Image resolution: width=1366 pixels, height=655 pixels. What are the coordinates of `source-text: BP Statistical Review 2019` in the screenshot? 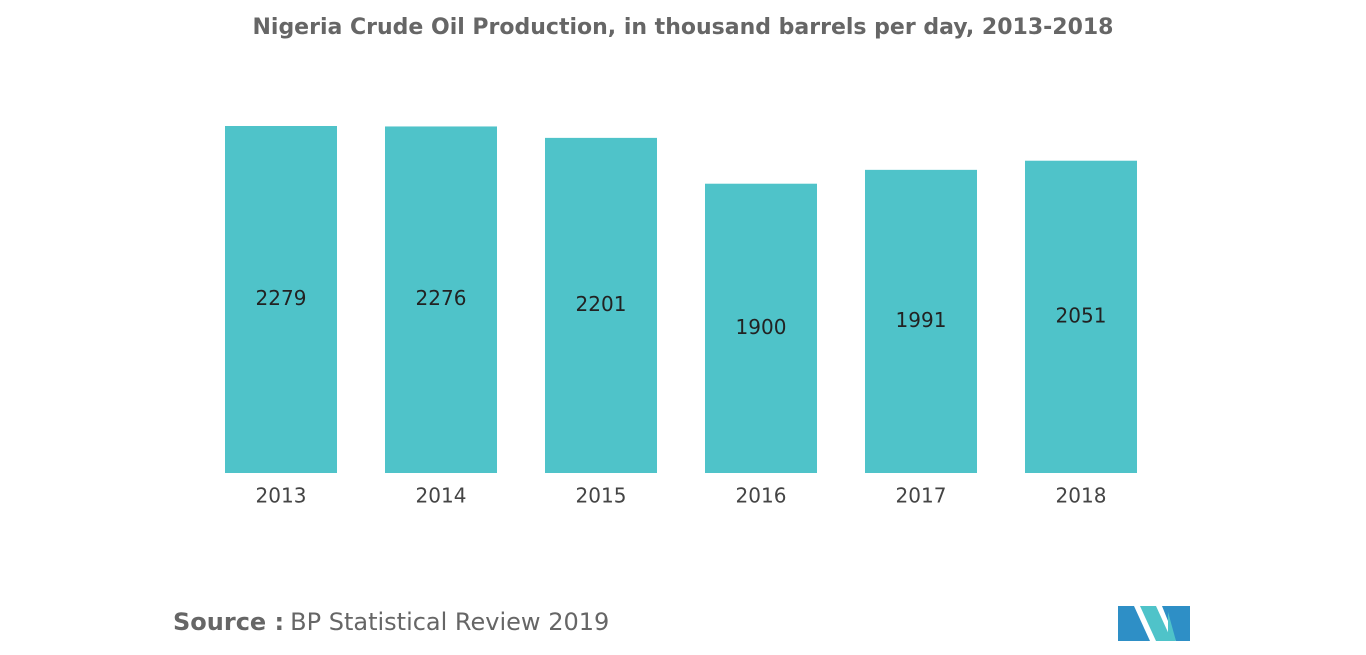 It's located at (449, 622).